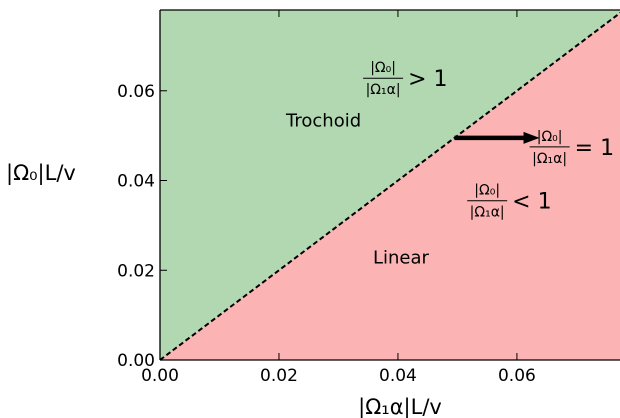  What do you see at coordinates (531, 137) in the screenshot?
I see `arrow-head` at bounding box center [531, 137].